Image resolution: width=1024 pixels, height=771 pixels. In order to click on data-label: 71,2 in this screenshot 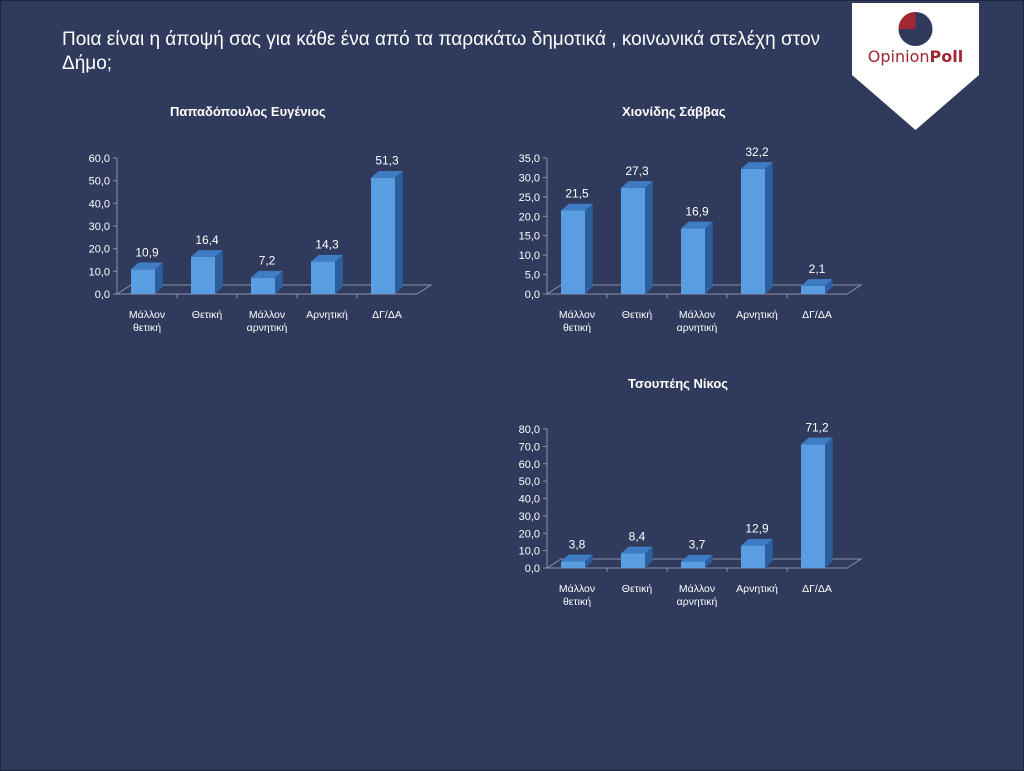, I will do `click(817, 427)`.